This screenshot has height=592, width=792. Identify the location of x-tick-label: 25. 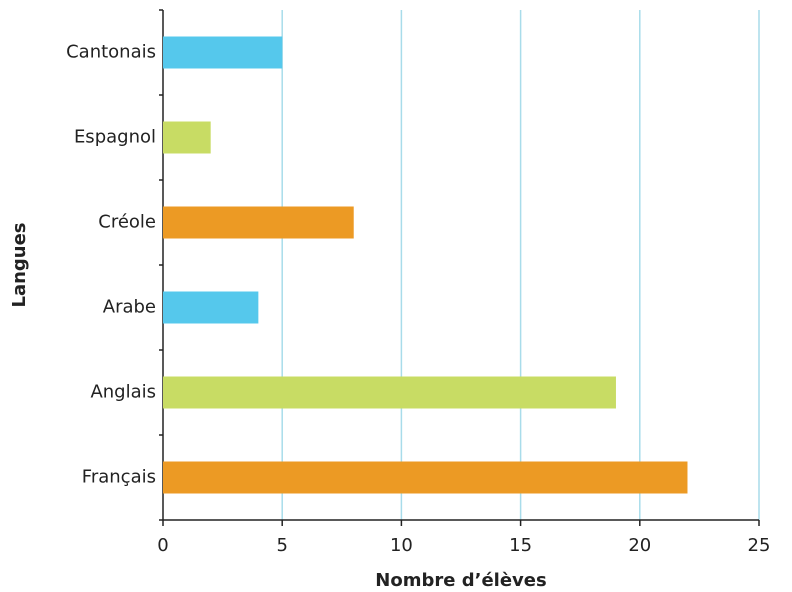
(759, 545).